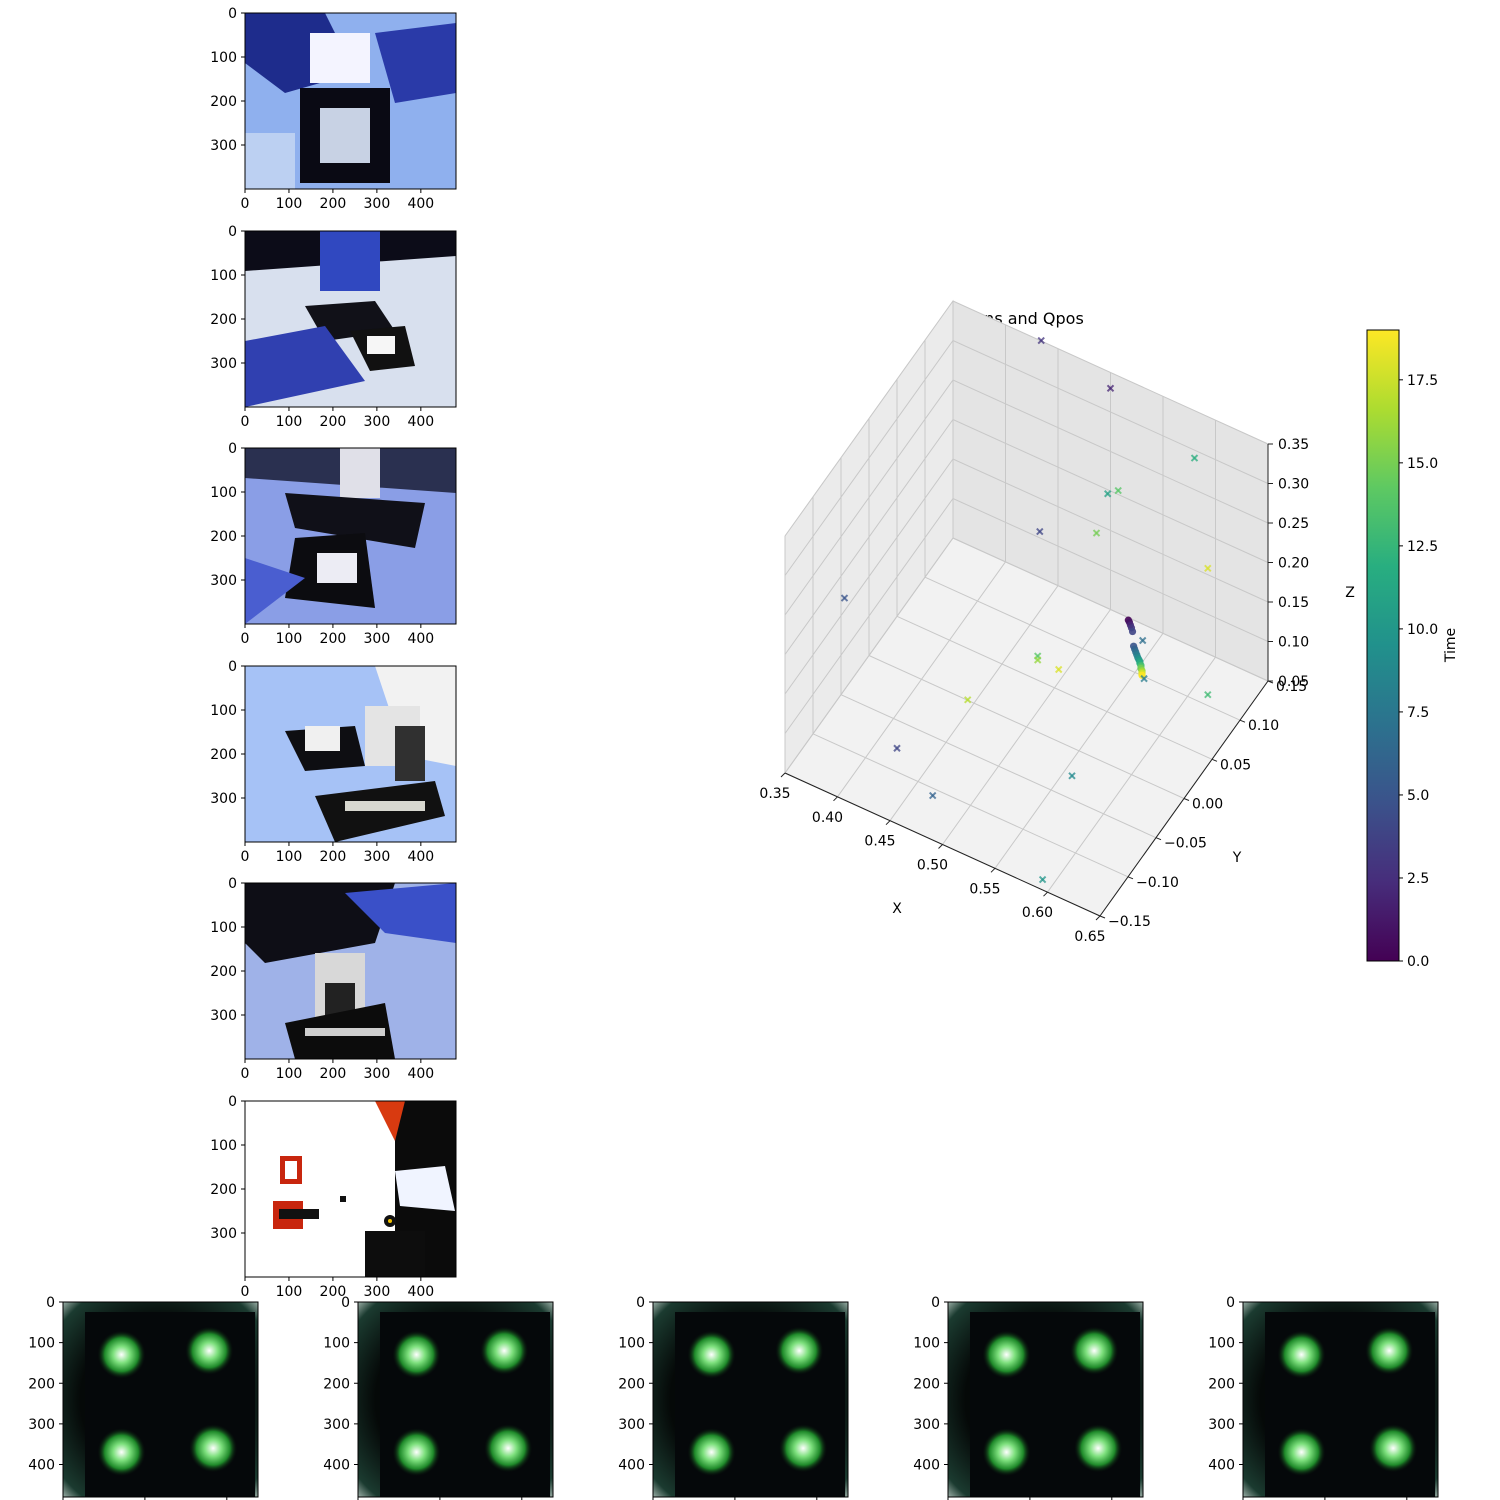 The width and height of the screenshot is (1500, 1500). I want to click on colorbar-tick-label: 0.0, so click(1418, 962).